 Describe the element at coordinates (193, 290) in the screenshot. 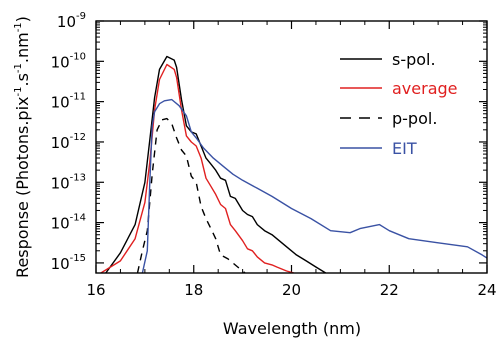

I see `x-tick-label: 18` at that location.